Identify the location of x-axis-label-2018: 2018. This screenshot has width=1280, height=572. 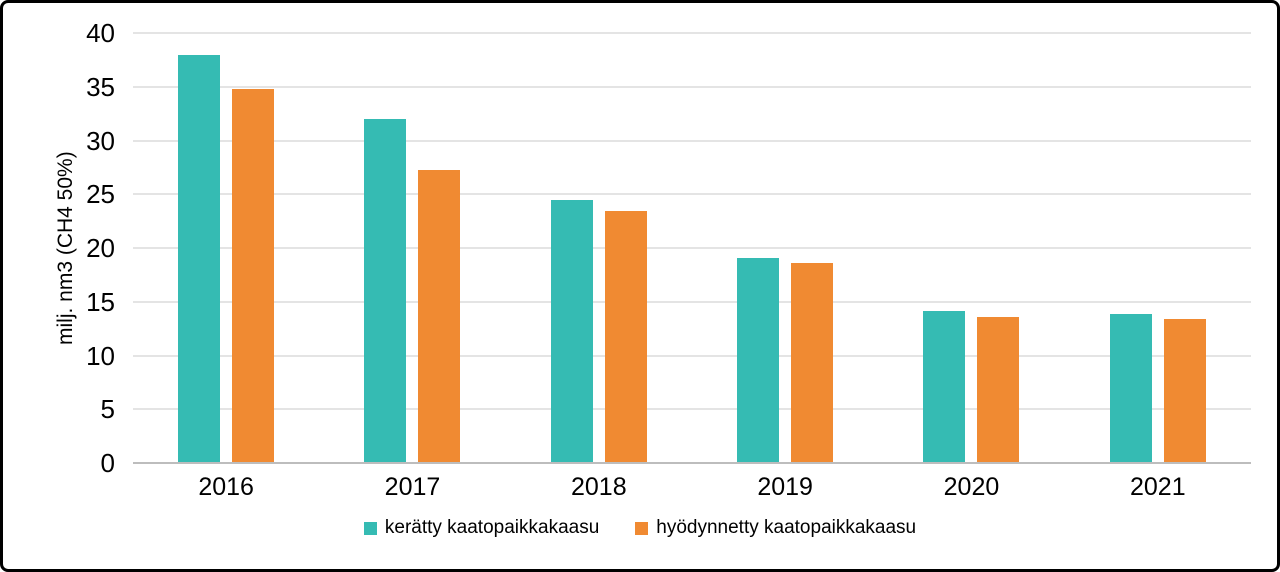
(599, 487).